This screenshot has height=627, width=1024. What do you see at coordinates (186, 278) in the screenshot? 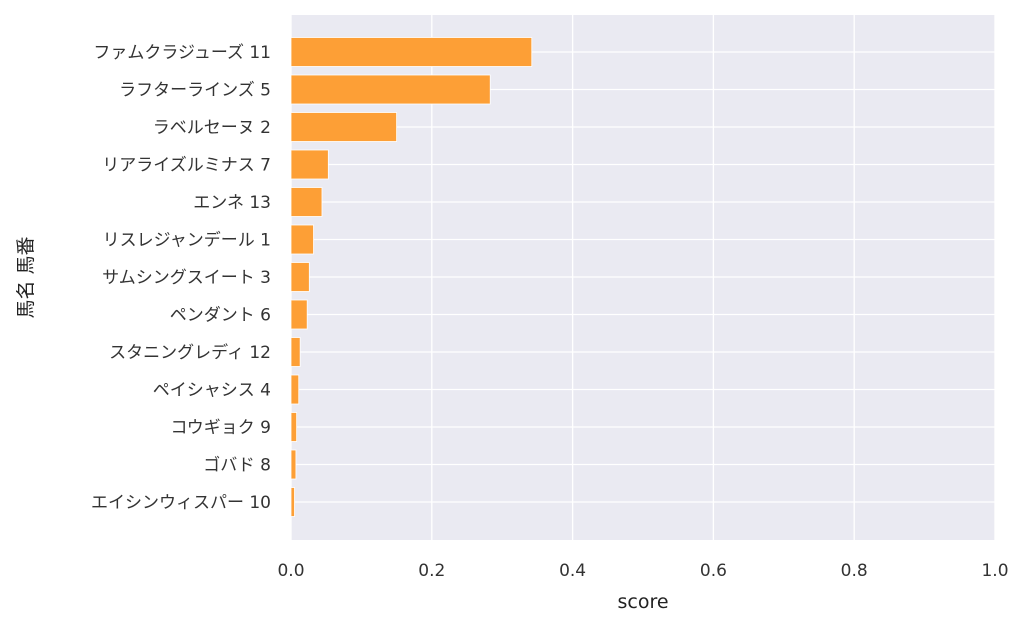
I see `y-tick-label: サムシングスイート 3` at bounding box center [186, 278].